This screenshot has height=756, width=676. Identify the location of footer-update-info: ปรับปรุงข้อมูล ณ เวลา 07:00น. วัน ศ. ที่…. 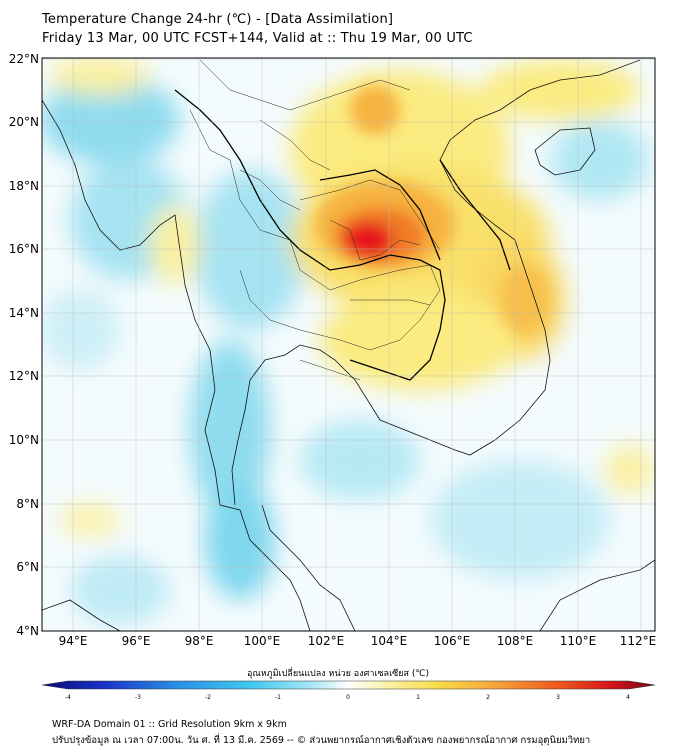
(321, 740).